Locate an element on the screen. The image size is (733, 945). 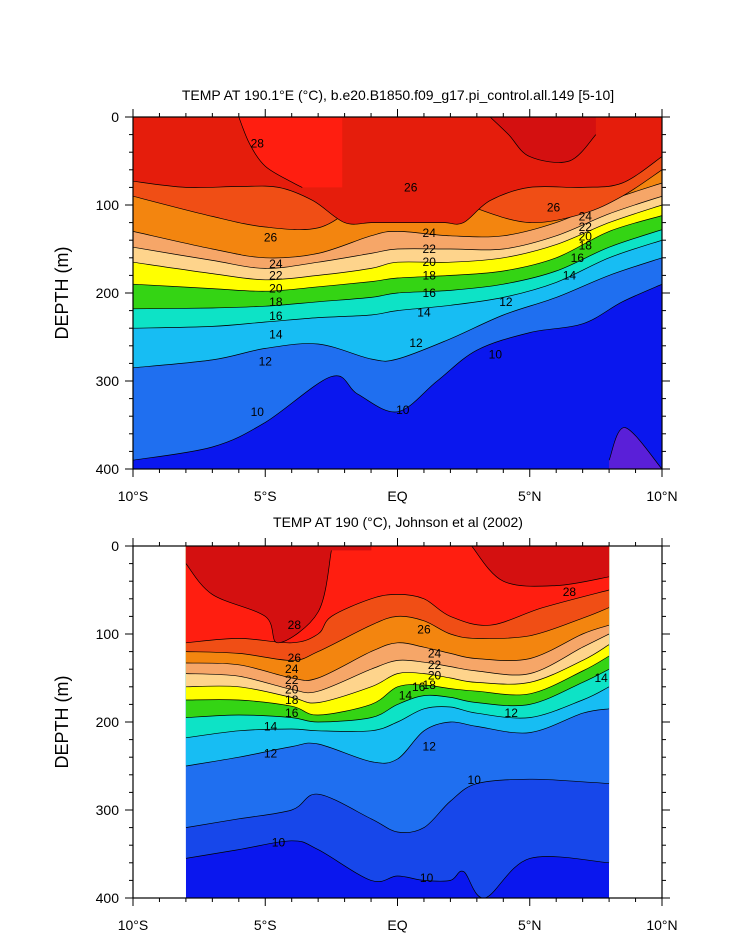
top-panel-y-axis-label: DEPTH (m) is located at coordinates (62, 293).